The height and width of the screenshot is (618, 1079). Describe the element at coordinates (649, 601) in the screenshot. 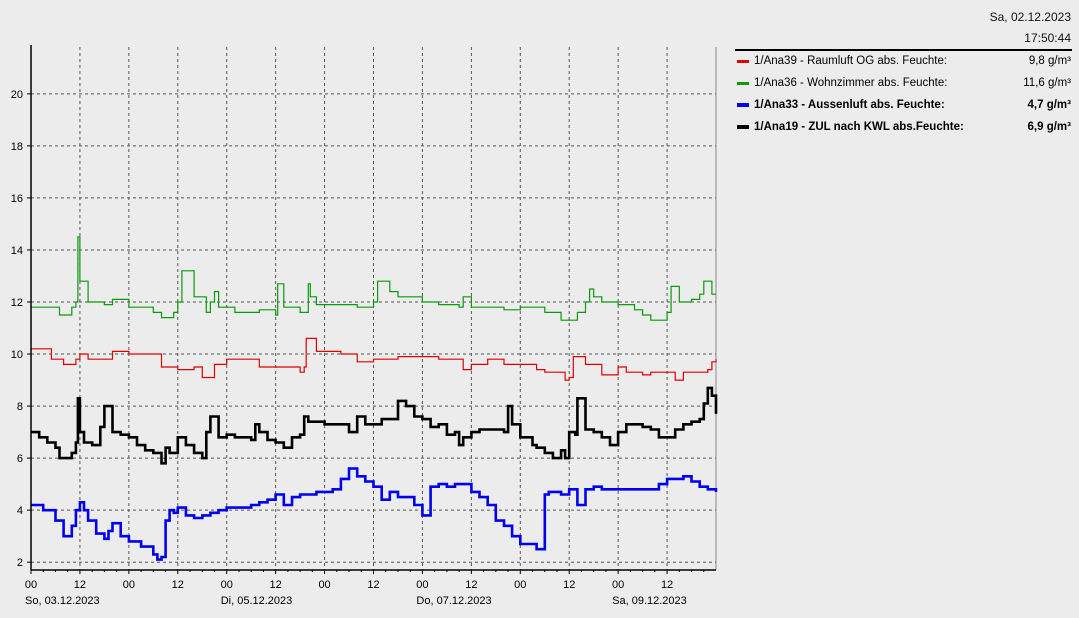

I see `x-day-label: Sa, 09.12.2023` at that location.